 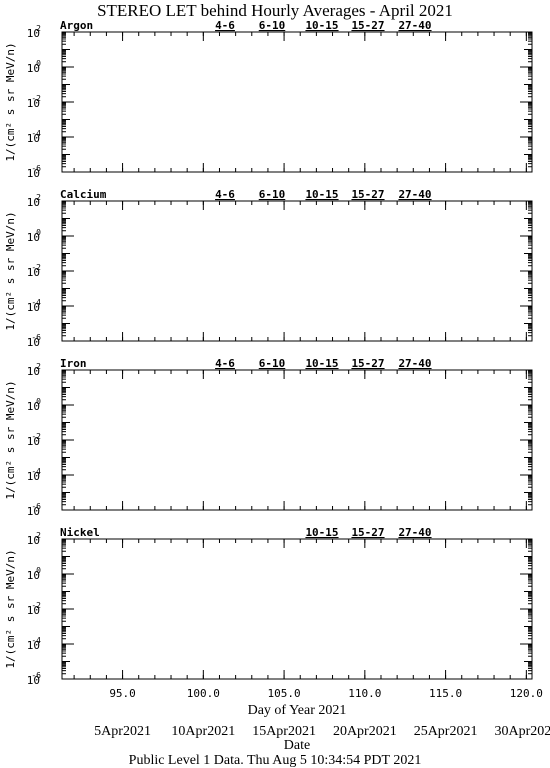 I want to click on date-tick-label: 5Apr2021, so click(x=122, y=731).